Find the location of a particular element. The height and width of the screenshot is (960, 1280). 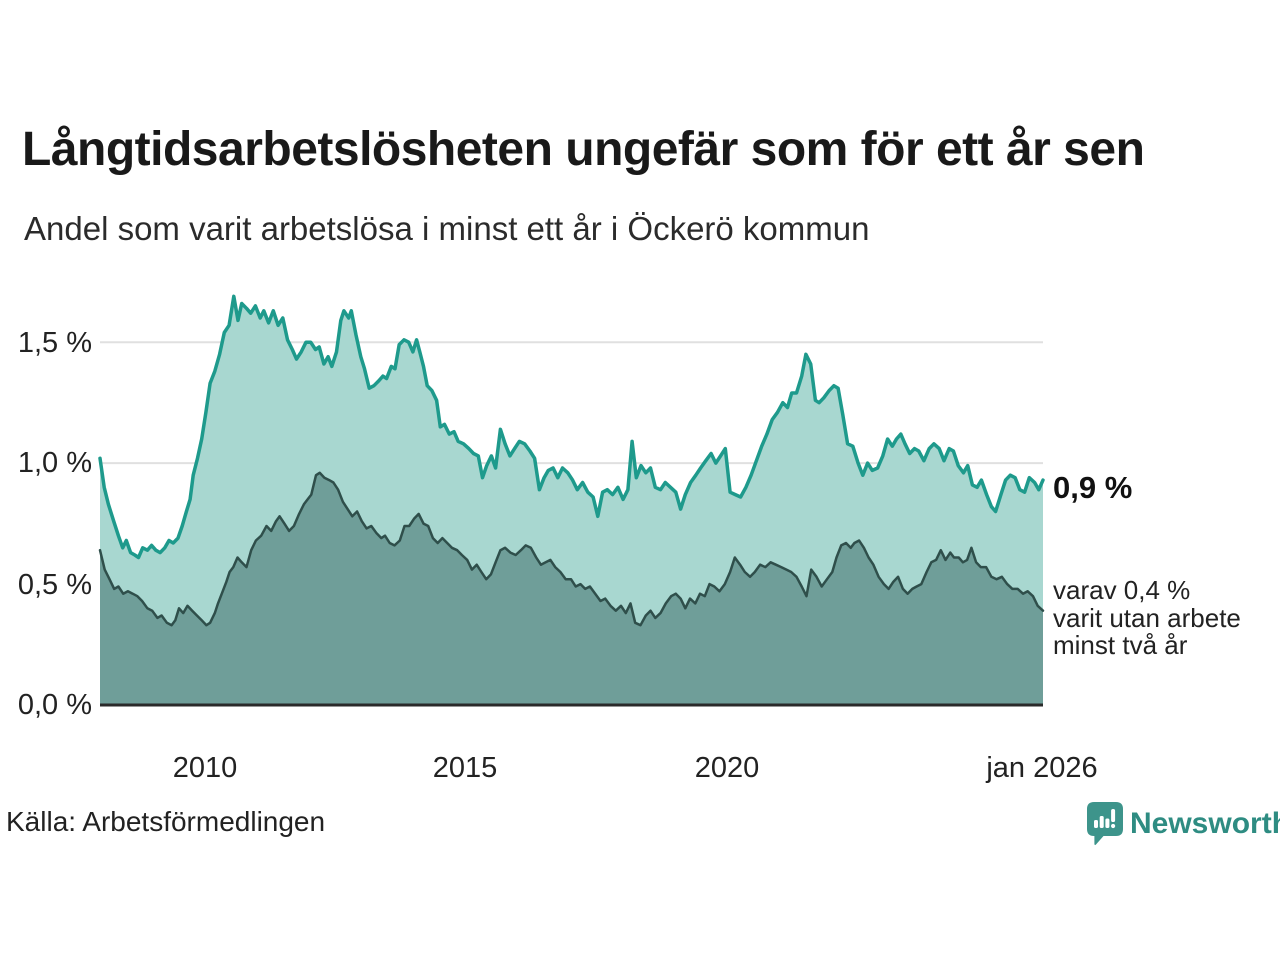

y-tick-label-0-0: 0,0 % is located at coordinates (54, 705).